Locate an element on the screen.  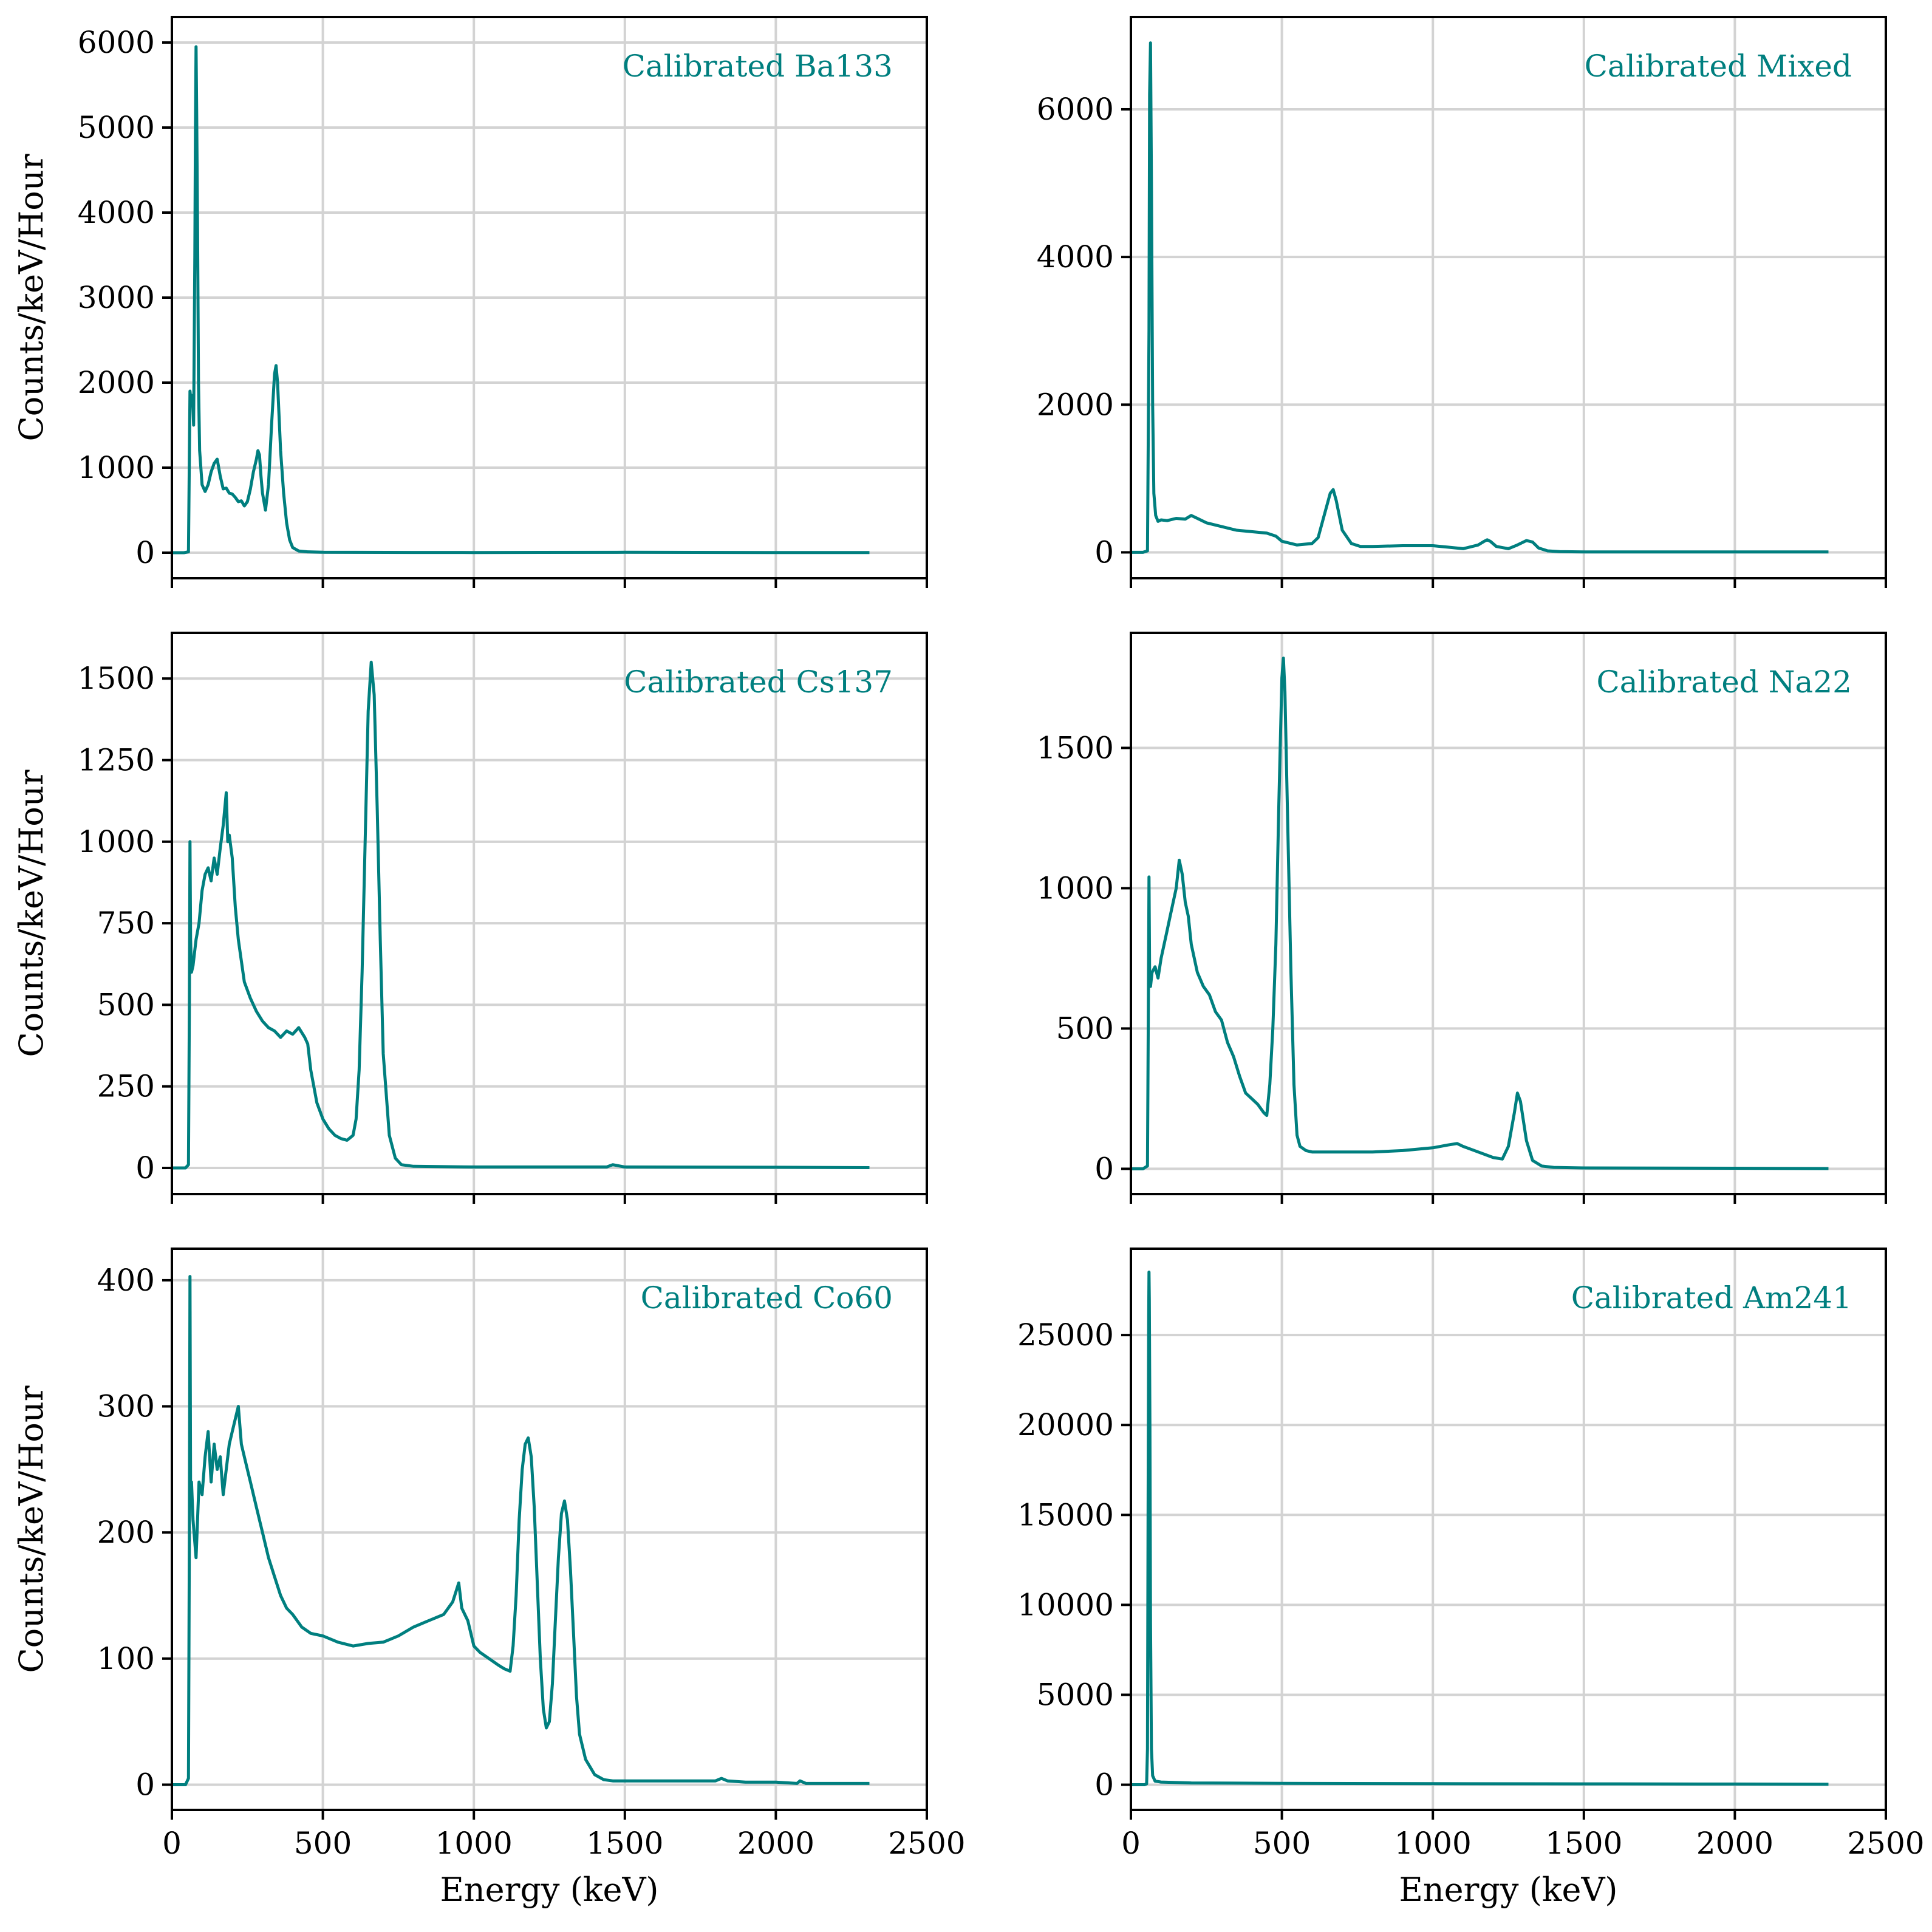
panel-annotation: Calibrated Ba133 is located at coordinates (758, 66).